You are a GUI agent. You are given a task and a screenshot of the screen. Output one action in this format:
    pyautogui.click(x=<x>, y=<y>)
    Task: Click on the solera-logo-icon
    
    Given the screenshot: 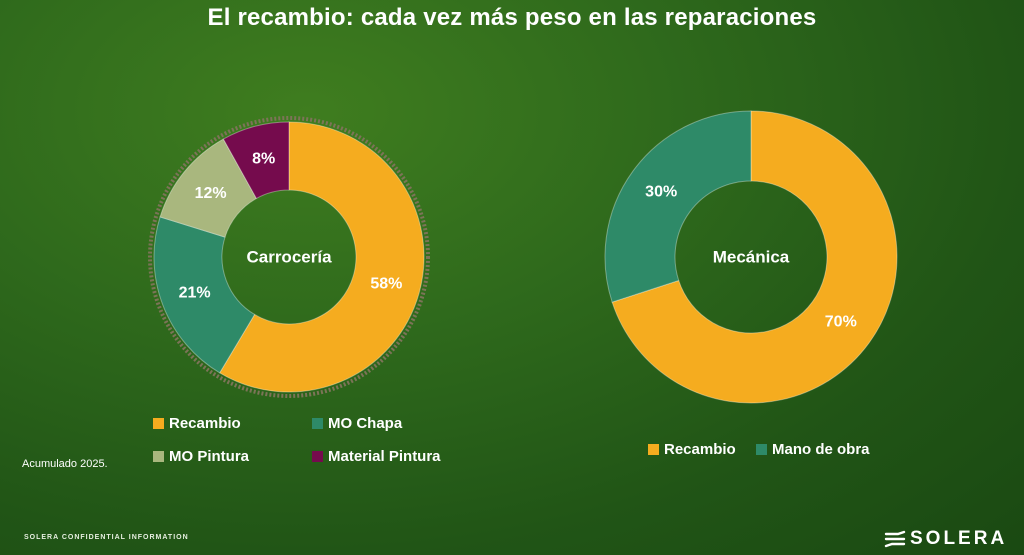 What is the action you would take?
    pyautogui.click(x=895, y=539)
    